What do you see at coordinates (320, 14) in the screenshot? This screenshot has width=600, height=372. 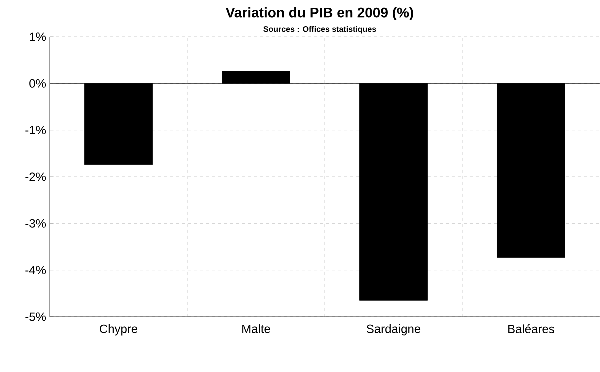 I see `chart-title: Variation du PIB en 2009 (%)` at bounding box center [320, 14].